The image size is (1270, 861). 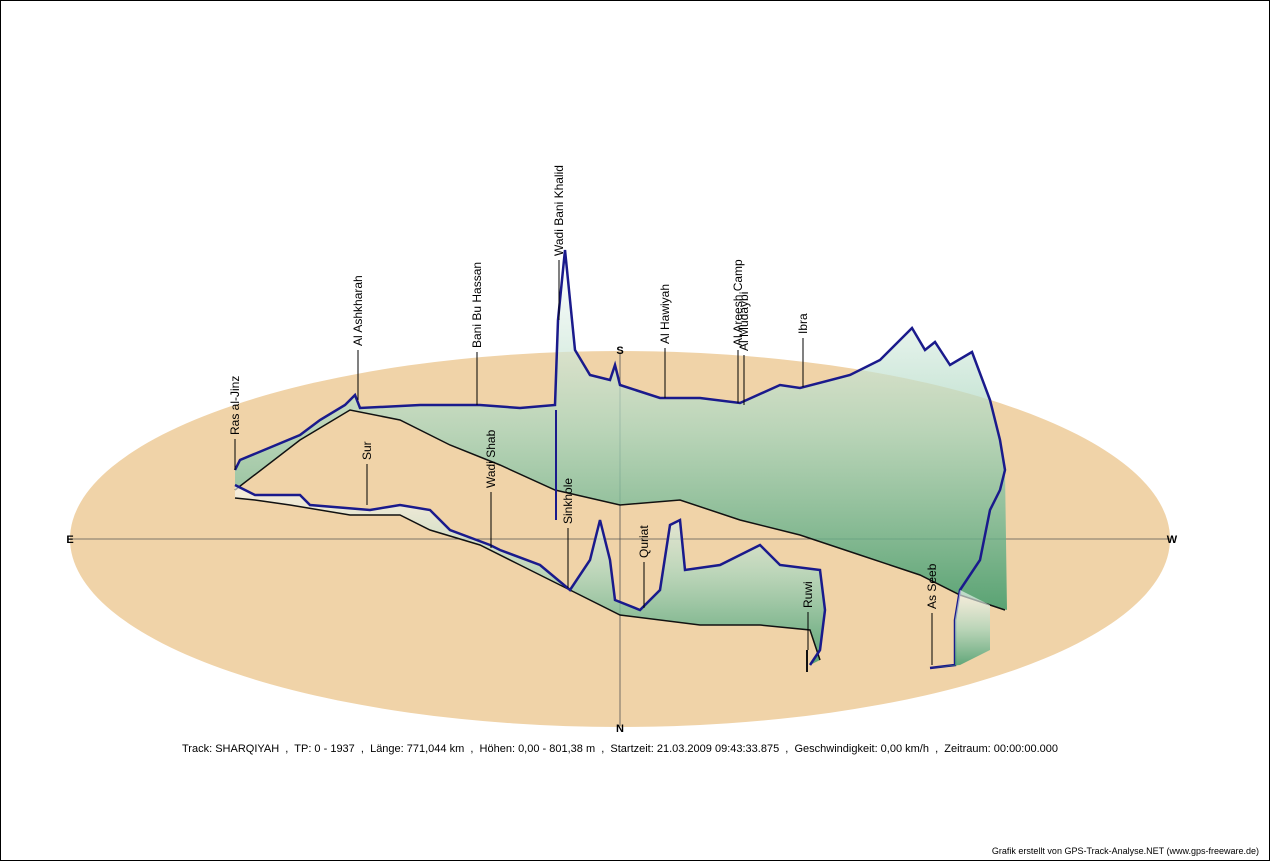 What do you see at coordinates (477, 305) in the screenshot?
I see `place-label: Bani Bu Hassan` at bounding box center [477, 305].